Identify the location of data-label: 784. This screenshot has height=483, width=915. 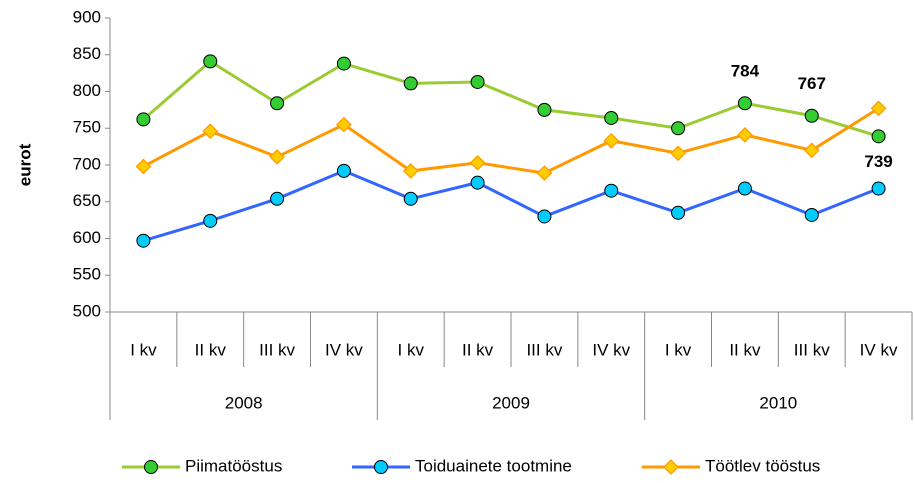
(745, 71).